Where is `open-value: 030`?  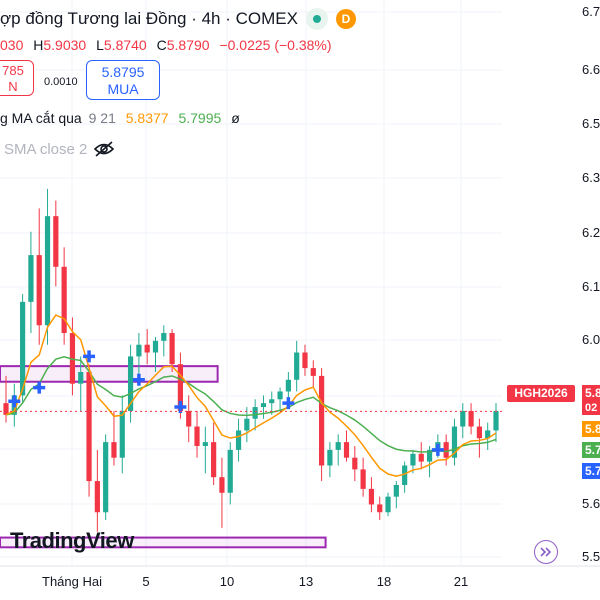 open-value: 030 is located at coordinates (12, 45).